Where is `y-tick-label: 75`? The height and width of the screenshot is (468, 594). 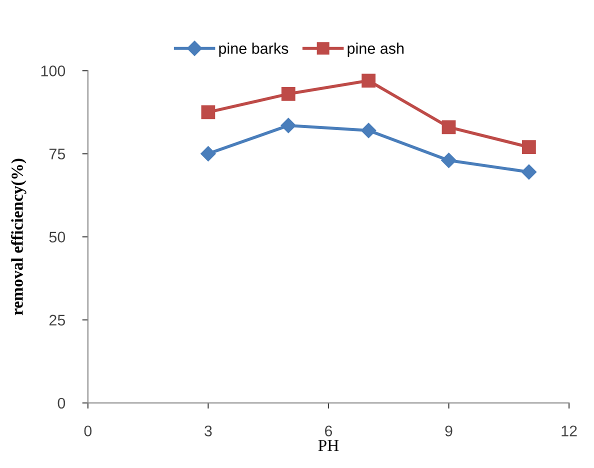 y-tick-label: 75 is located at coordinates (57, 154).